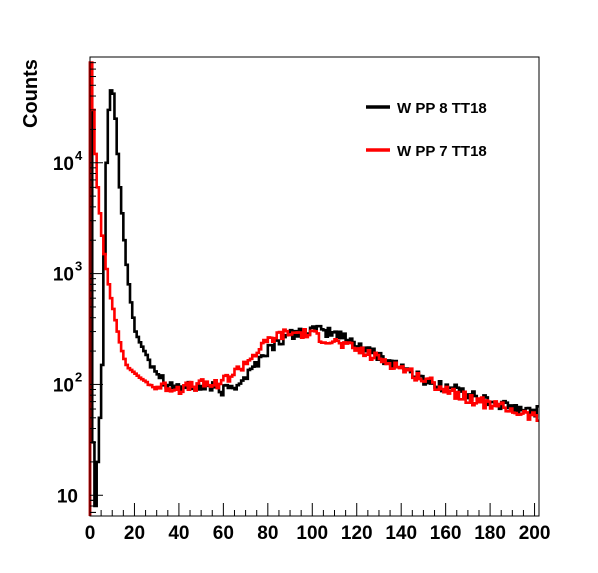 This screenshot has width=598, height=573. Describe the element at coordinates (78, 376) in the screenshot. I see `y-tick-exponent: 2` at that location.